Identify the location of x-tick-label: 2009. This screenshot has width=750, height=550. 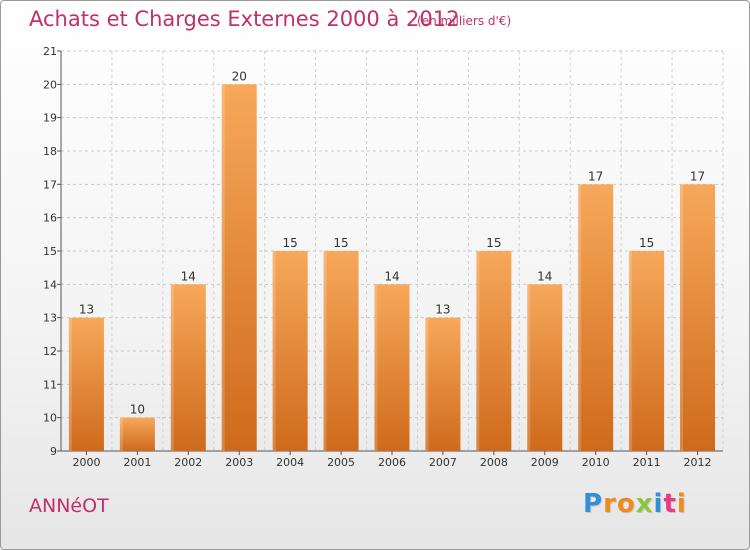
(545, 462).